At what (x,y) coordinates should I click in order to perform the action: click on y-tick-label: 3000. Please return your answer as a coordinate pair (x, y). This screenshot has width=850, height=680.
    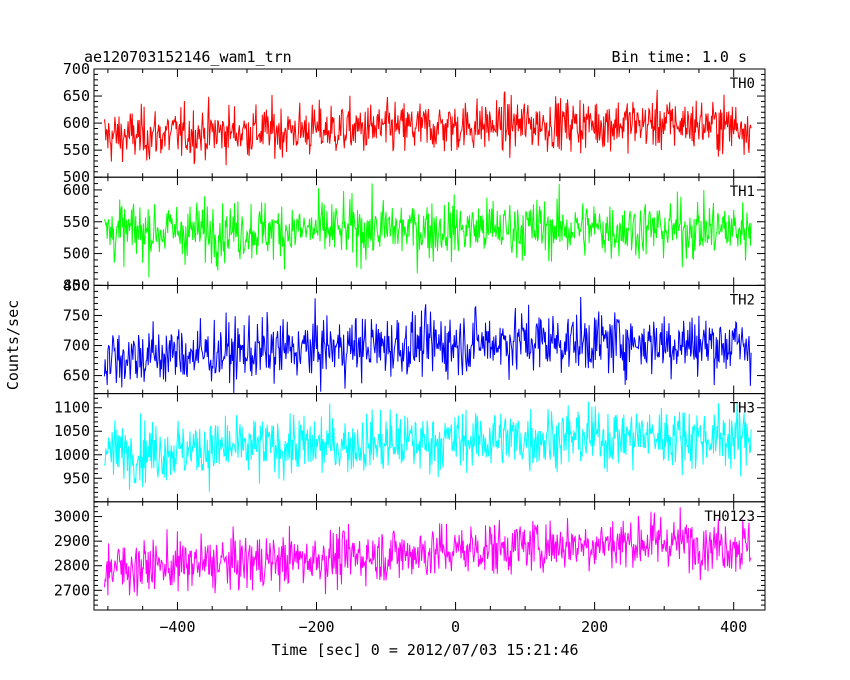
    Looking at the image, I should click on (72, 517).